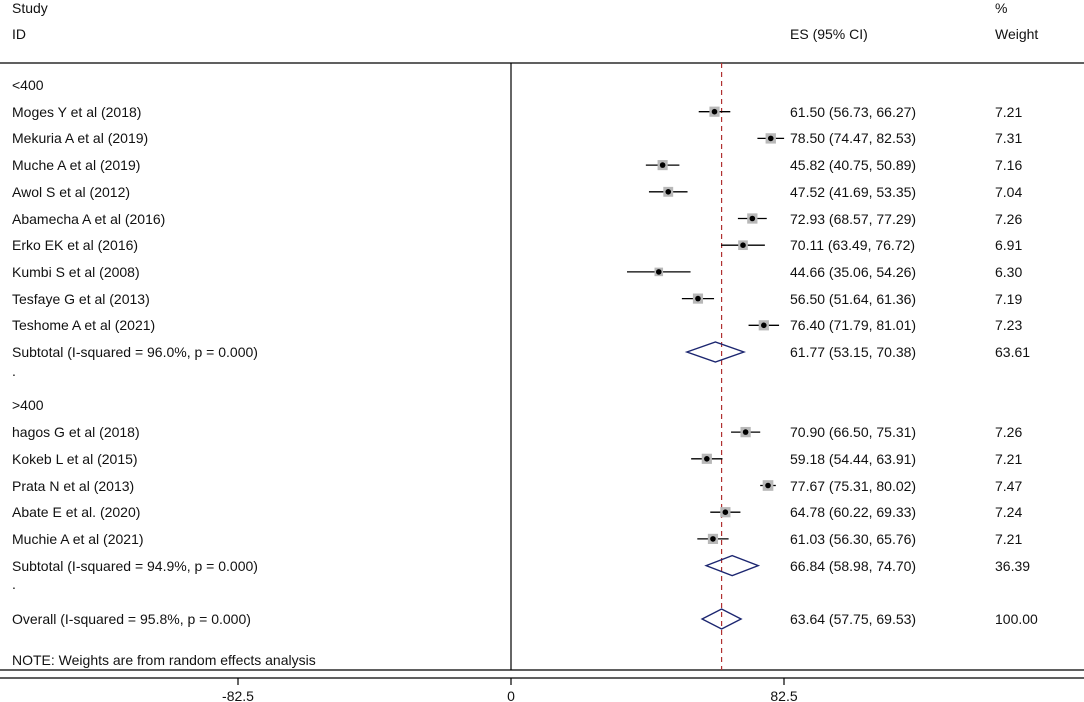  What do you see at coordinates (1009, 298) in the screenshot?
I see `study-weight: 7.19` at bounding box center [1009, 298].